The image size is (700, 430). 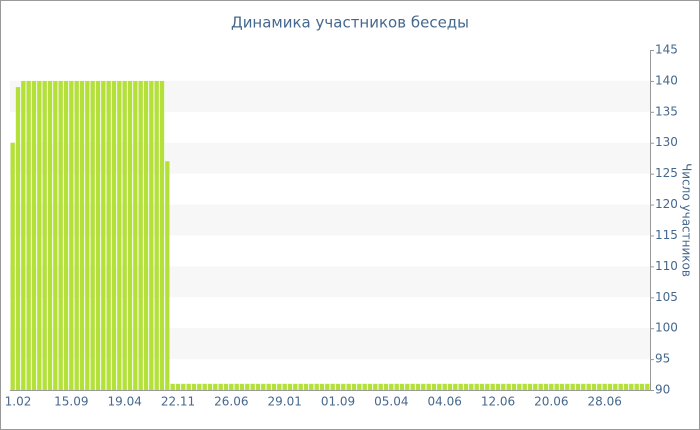 What do you see at coordinates (666, 173) in the screenshot?
I see `y-tick-label: 125` at bounding box center [666, 173].